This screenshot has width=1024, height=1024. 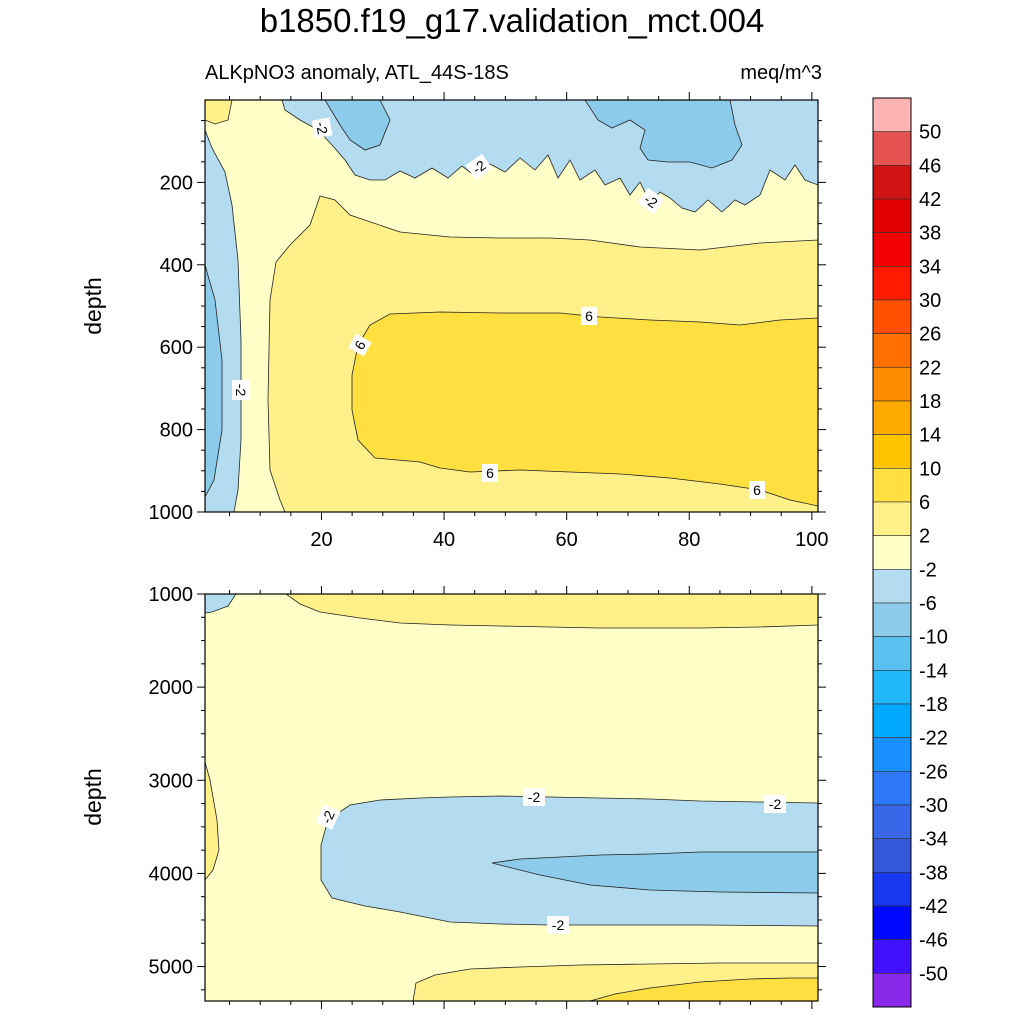 I want to click on upper-contour-label-0: -2, so click(x=322, y=127).